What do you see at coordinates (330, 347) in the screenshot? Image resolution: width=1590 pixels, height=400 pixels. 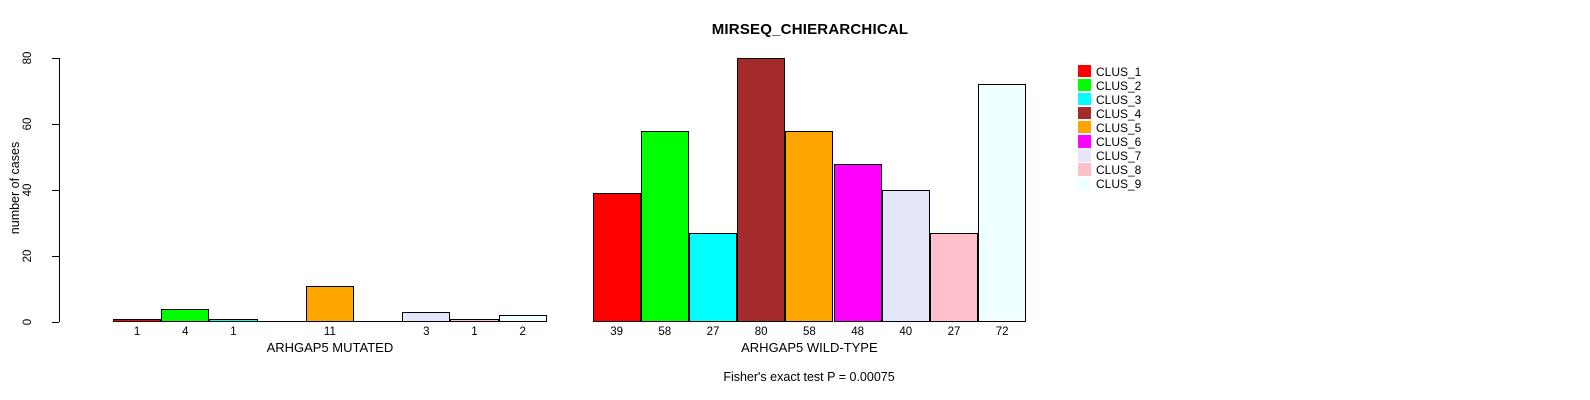 I see `x-group-label: ARHGAP5 MUTATED` at bounding box center [330, 347].